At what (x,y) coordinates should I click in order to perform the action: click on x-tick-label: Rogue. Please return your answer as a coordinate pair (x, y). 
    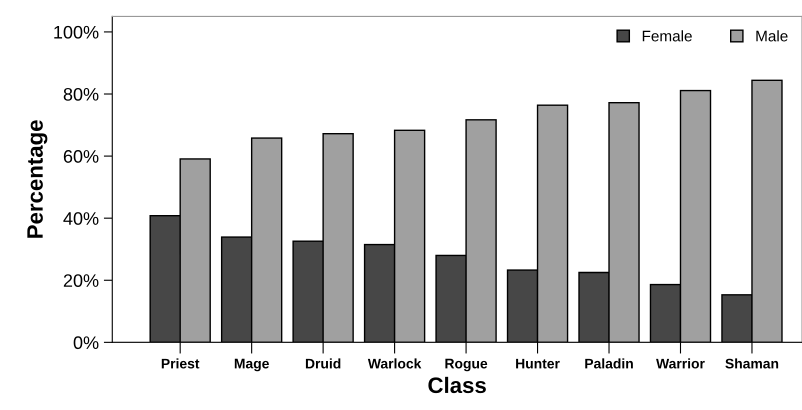
    Looking at the image, I should click on (466, 365).